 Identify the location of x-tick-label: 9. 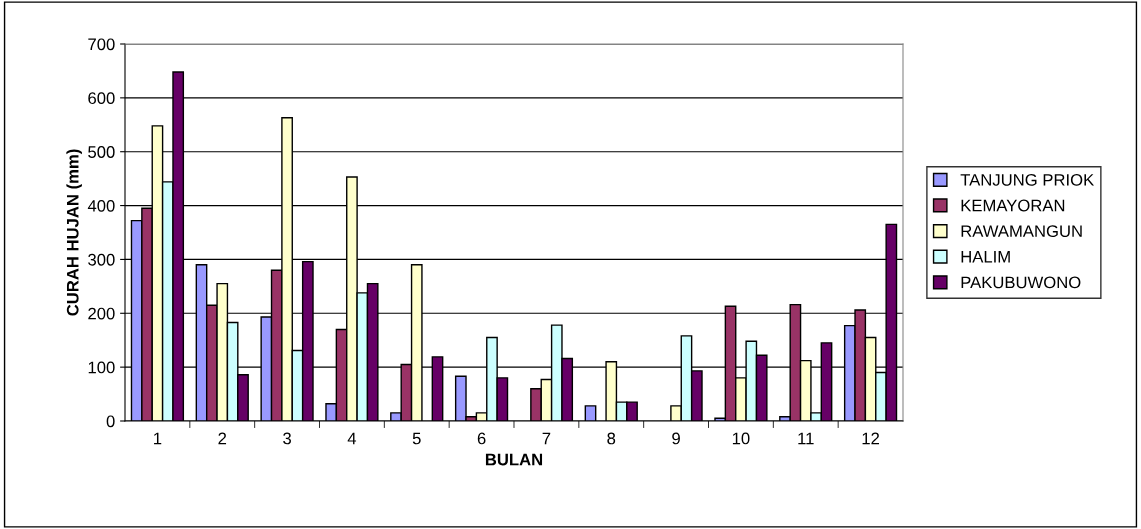
(676, 438).